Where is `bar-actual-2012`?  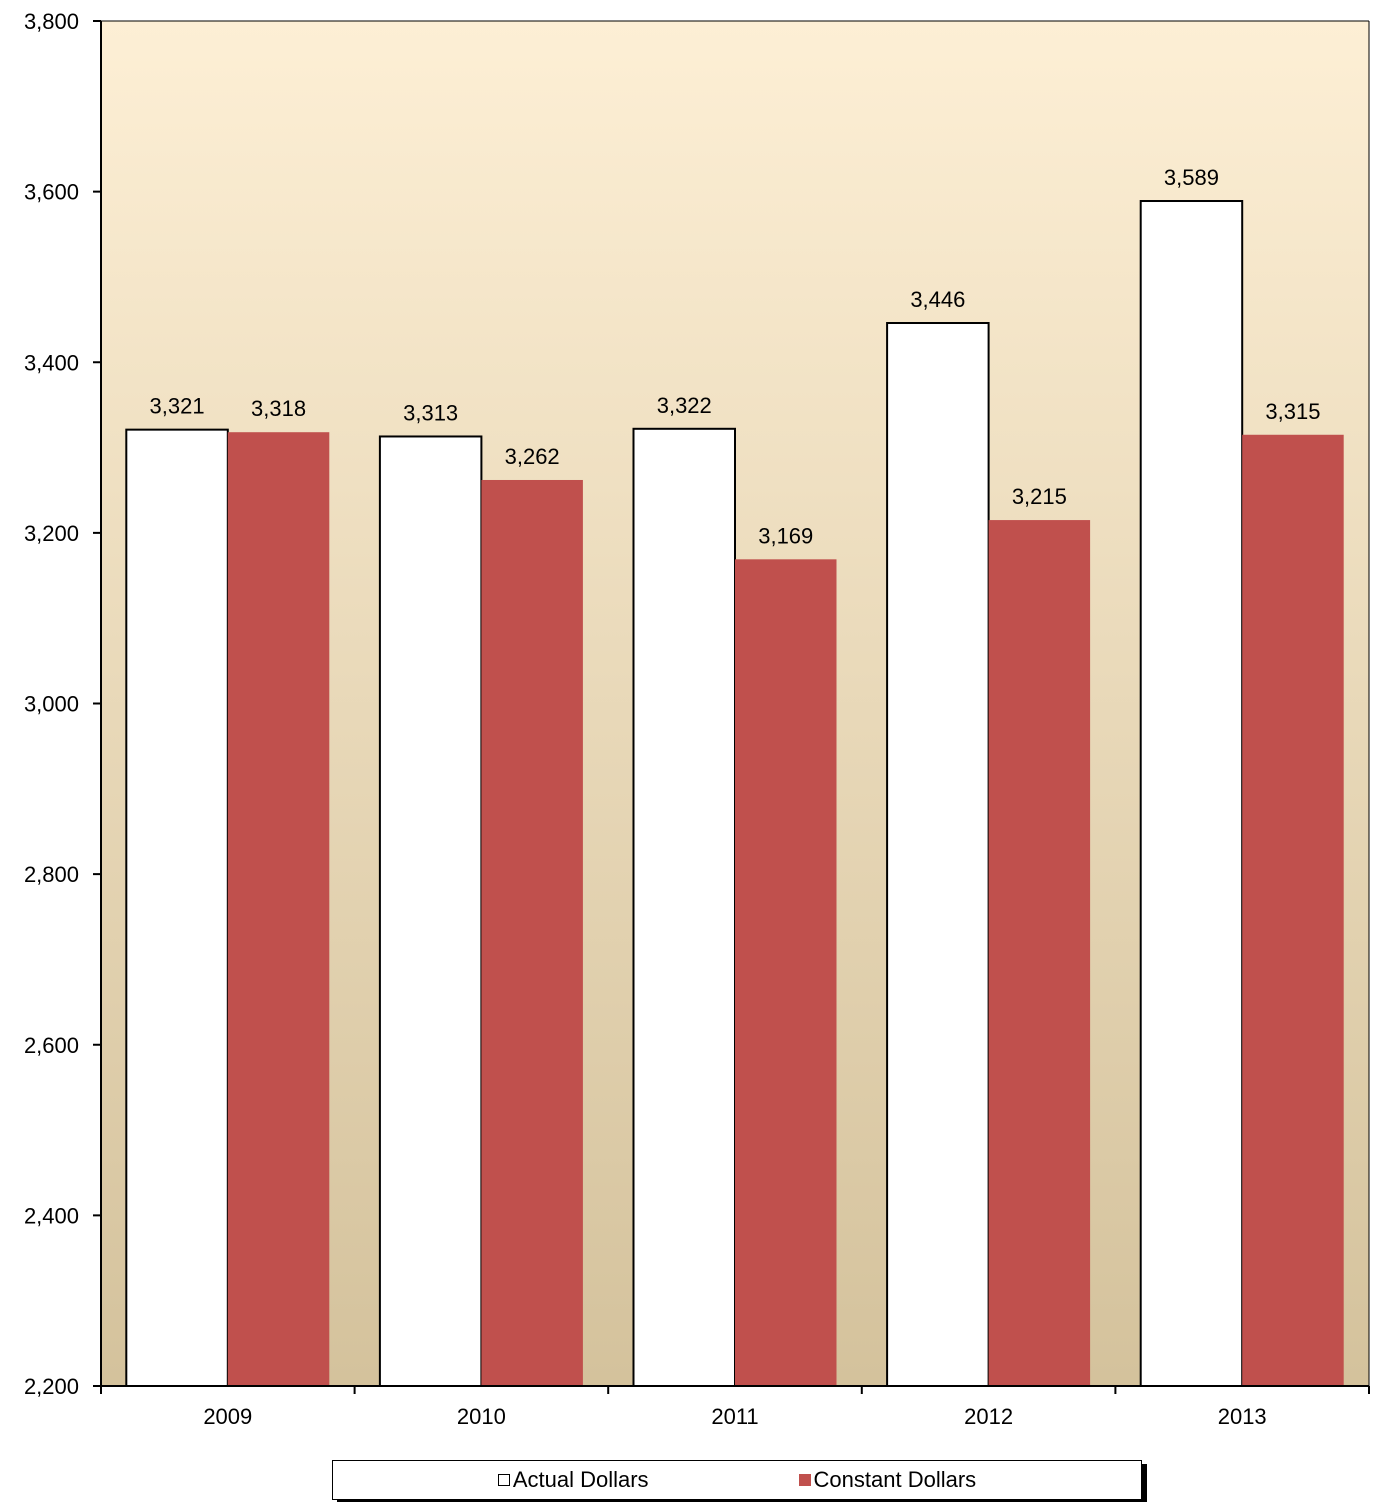
bar-actual-2012 is located at coordinates (938, 855).